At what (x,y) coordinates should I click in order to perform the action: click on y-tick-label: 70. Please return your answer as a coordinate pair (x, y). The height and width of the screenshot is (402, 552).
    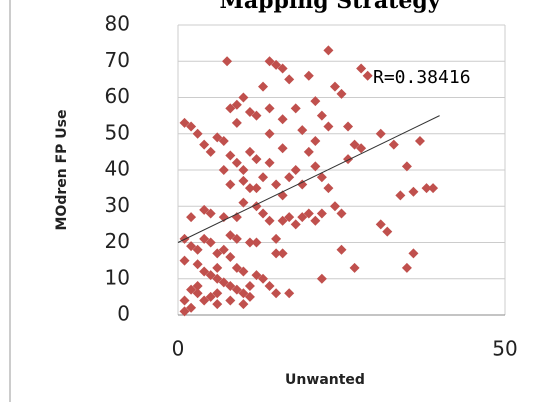
    Looking at the image, I should click on (117, 60).